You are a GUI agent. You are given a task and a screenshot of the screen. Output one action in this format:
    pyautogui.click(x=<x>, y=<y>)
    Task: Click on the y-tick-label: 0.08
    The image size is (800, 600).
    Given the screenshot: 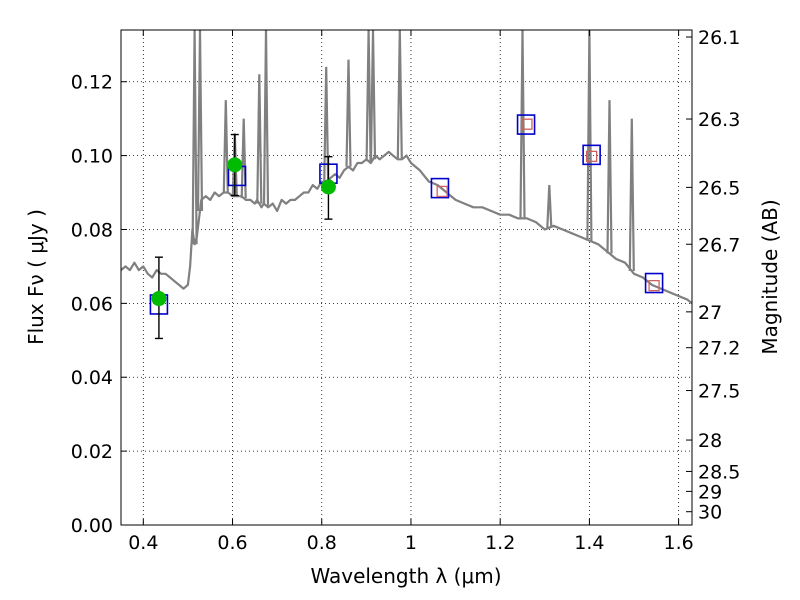 What is the action you would take?
    pyautogui.click(x=92, y=230)
    